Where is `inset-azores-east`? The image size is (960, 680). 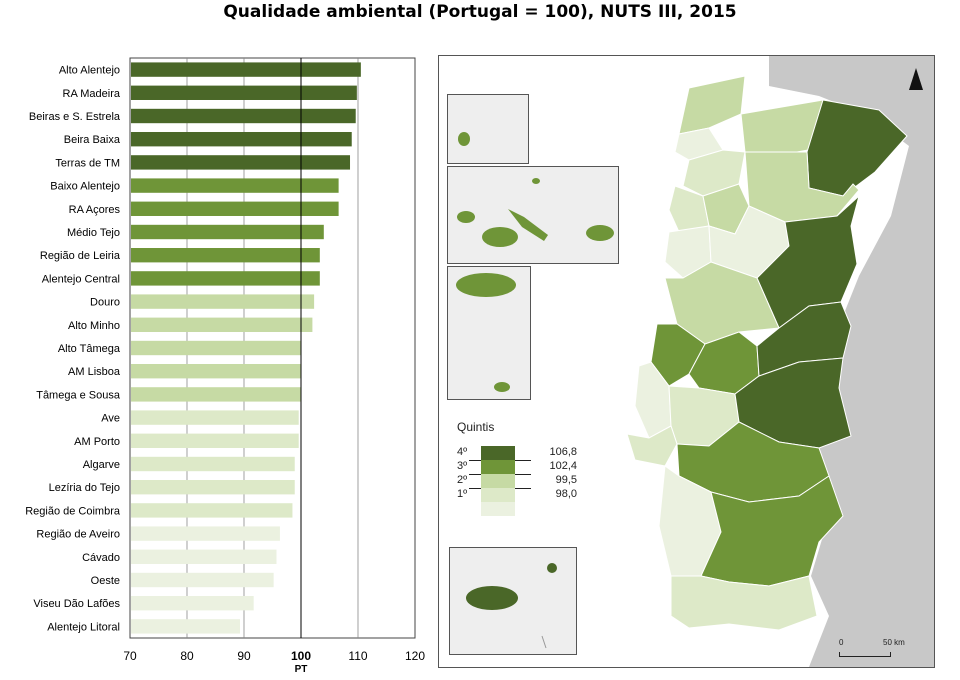
inset-azores-east is located at coordinates (489, 333).